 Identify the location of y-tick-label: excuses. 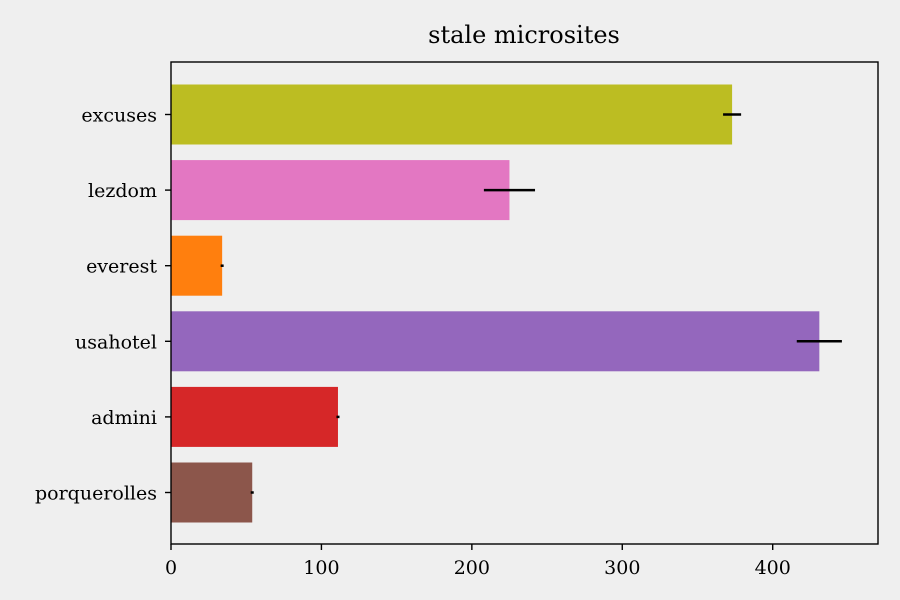
(119, 116).